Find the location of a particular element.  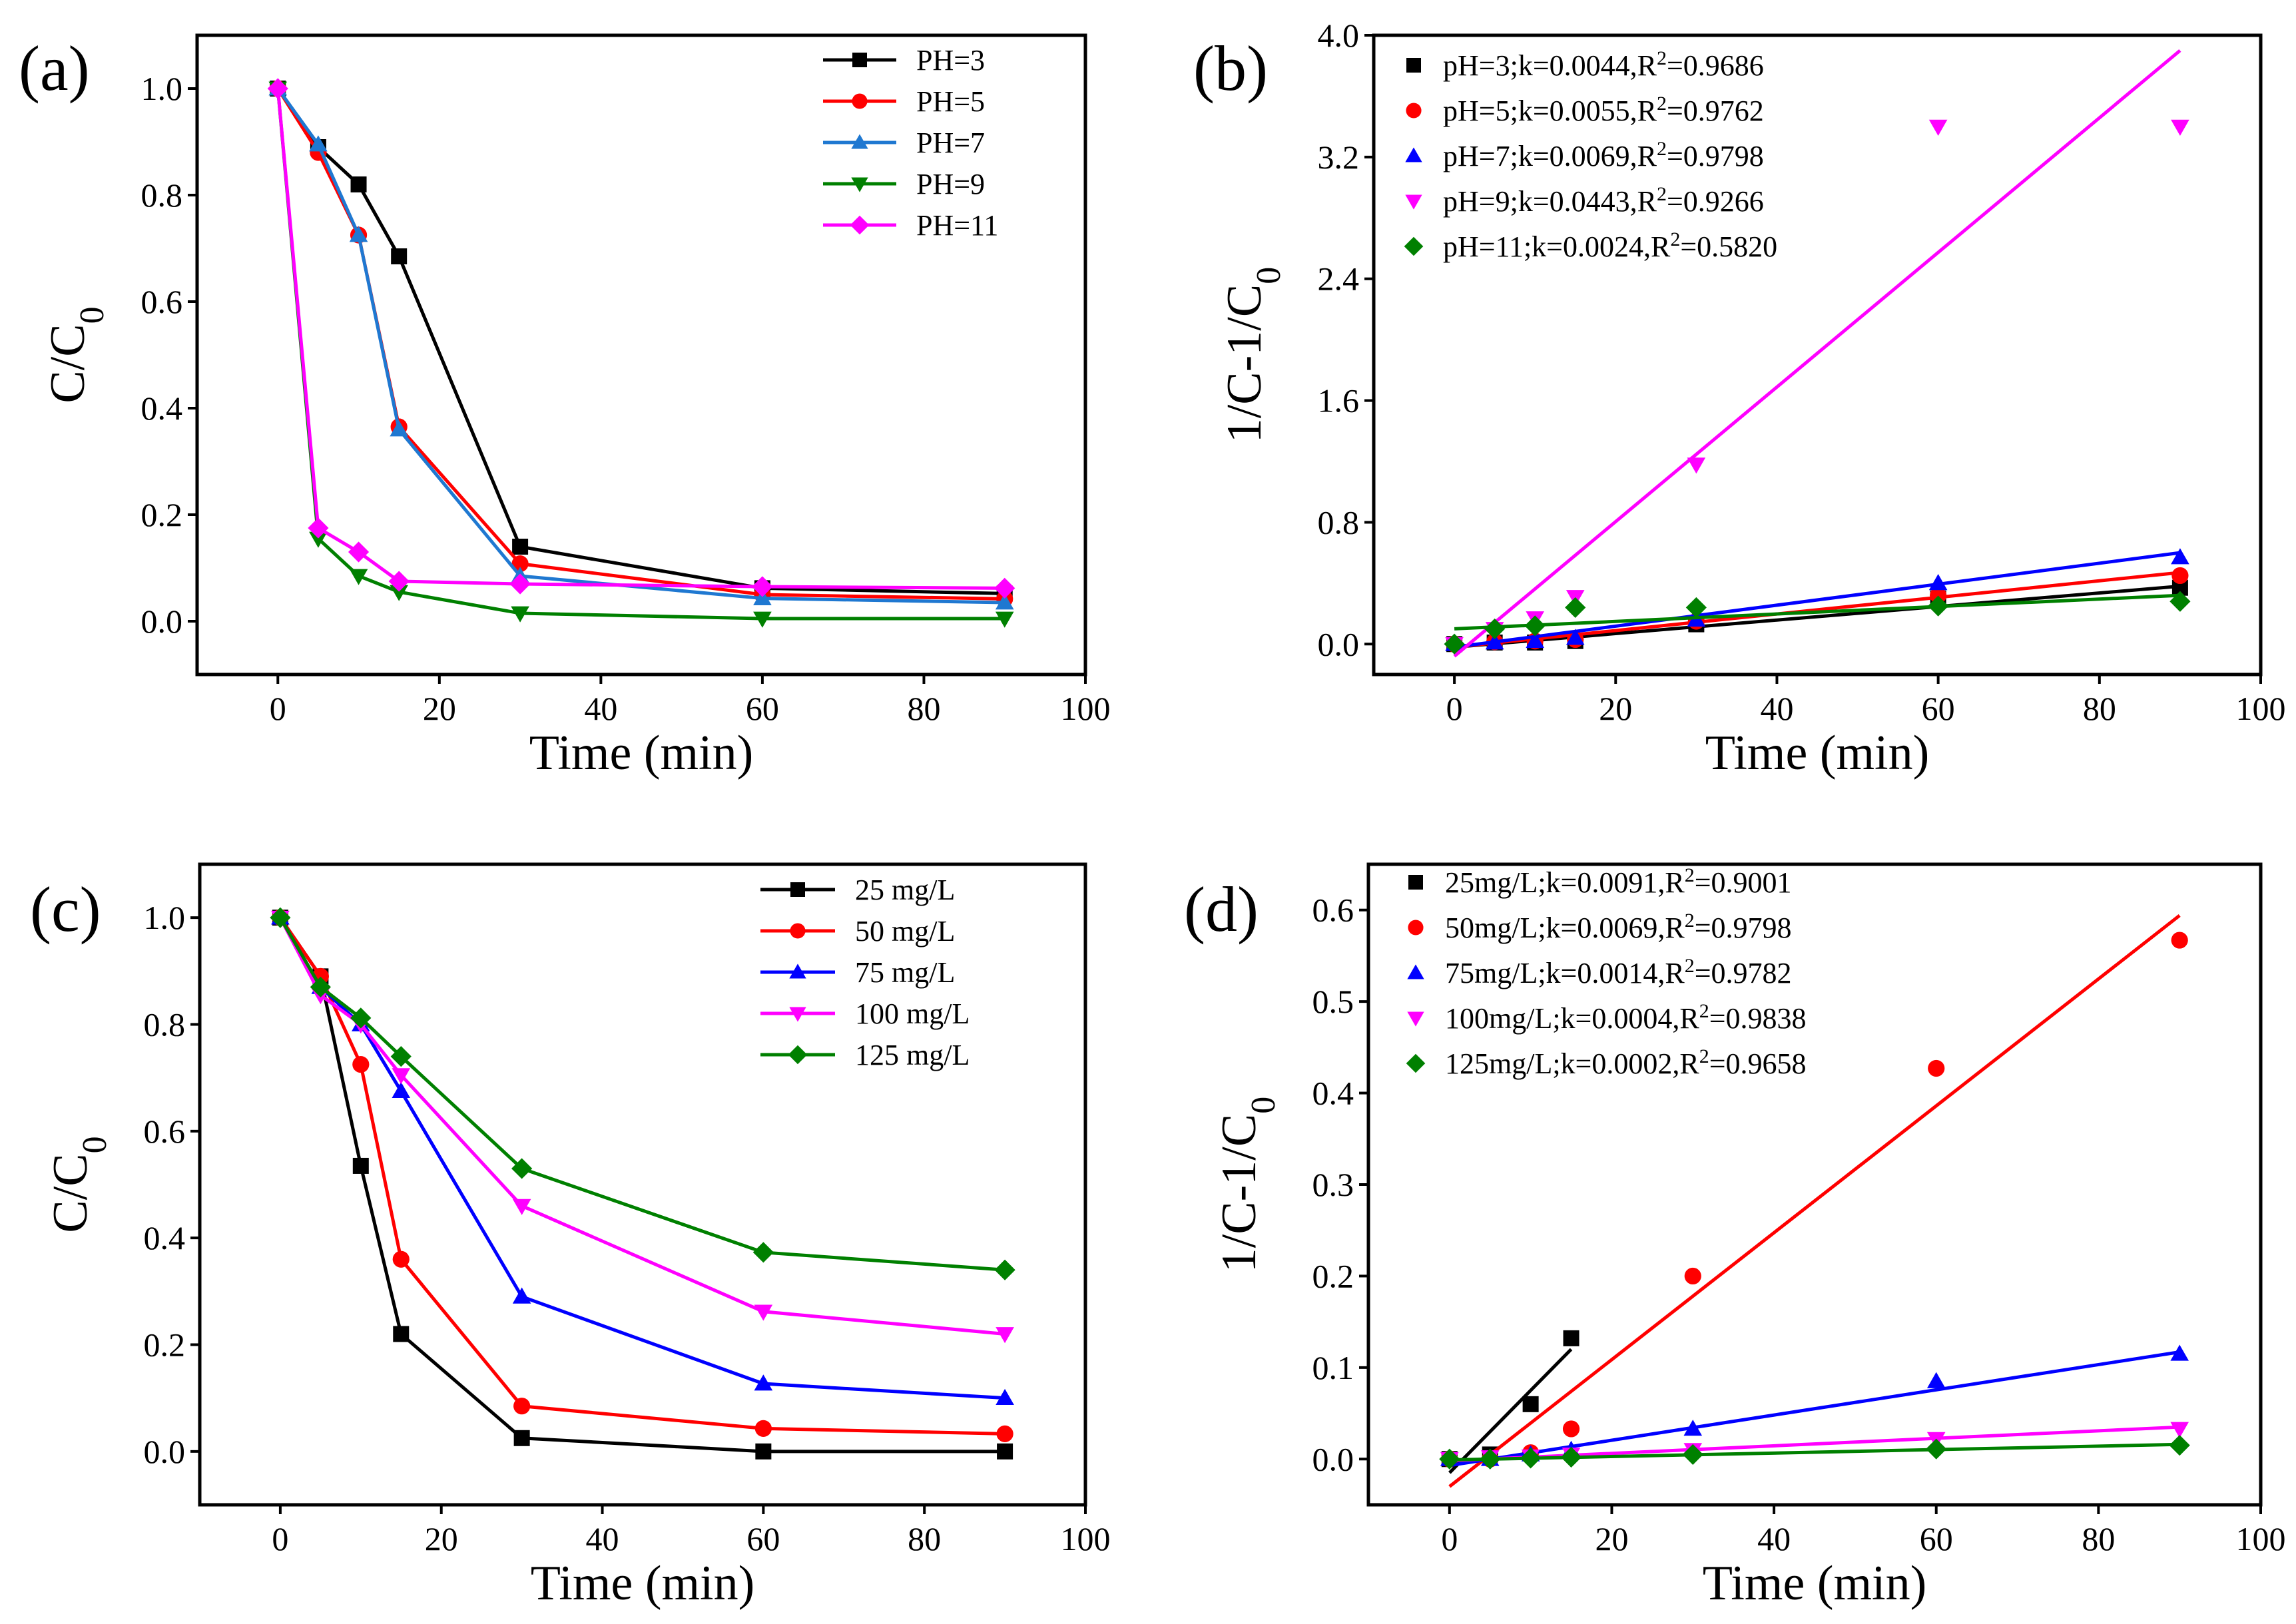

y-tick-label: 0.0 is located at coordinates (165, 1451).